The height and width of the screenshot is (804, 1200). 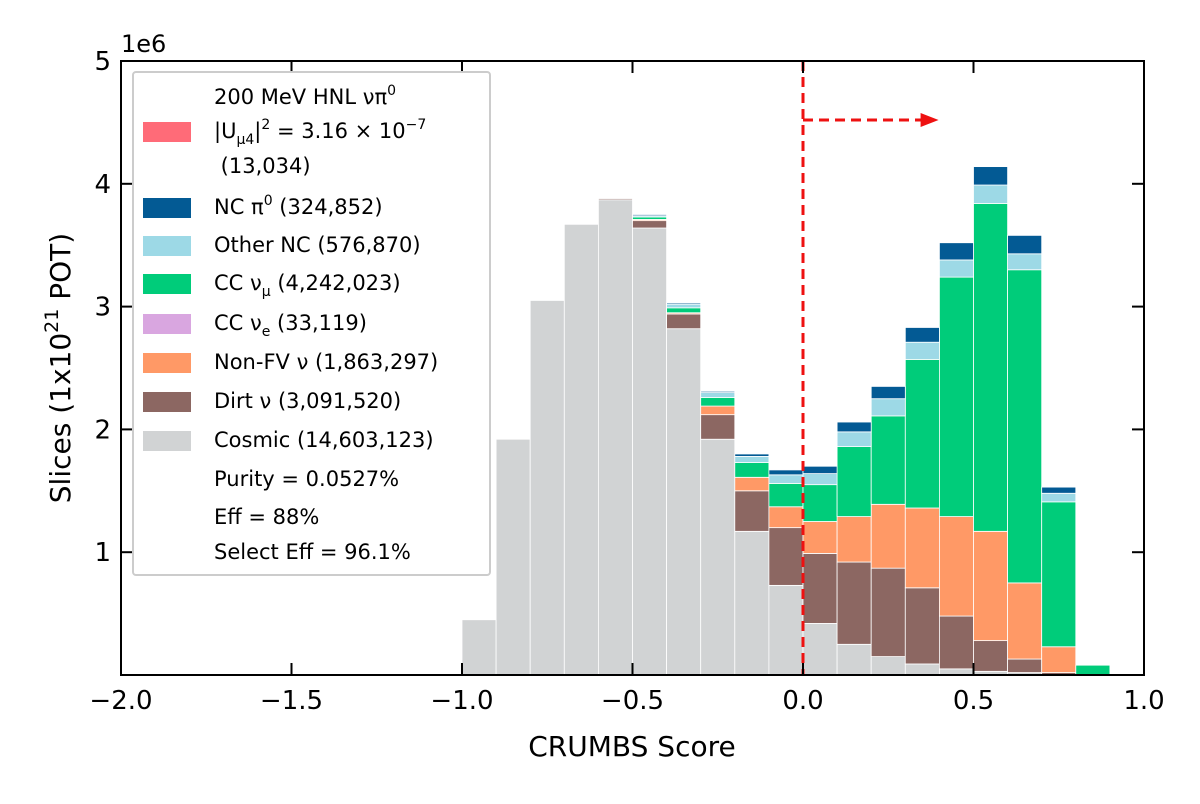 I want to click on bar-series5-bin10, so click(x=820, y=479).